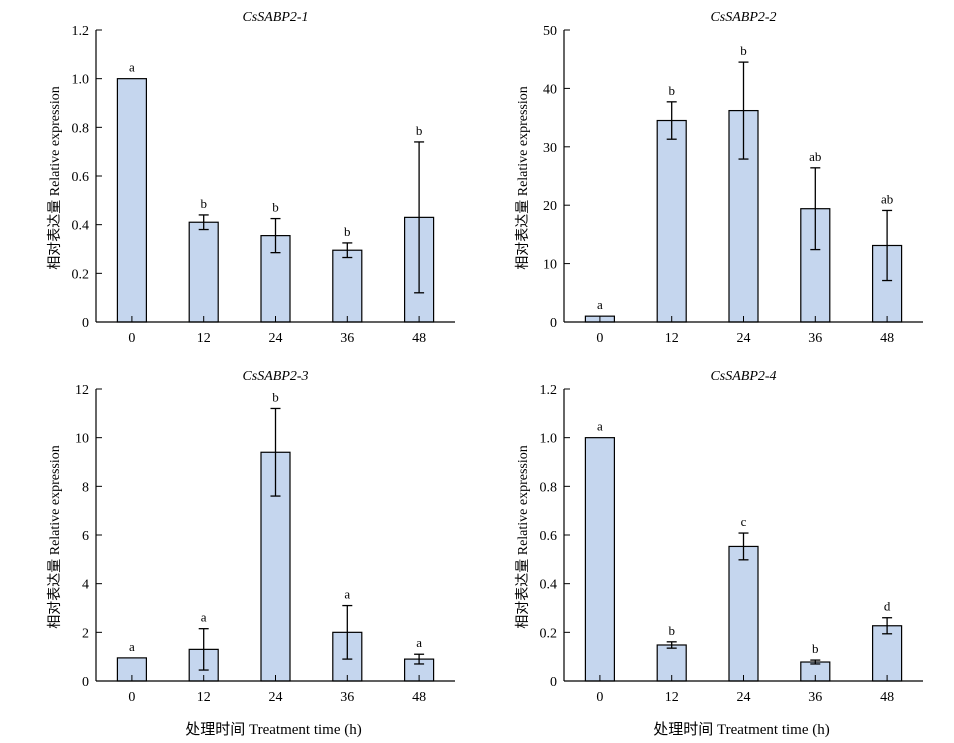 The height and width of the screenshot is (743, 954). What do you see at coordinates (549, 487) in the screenshot?
I see `chart4-y-tick-label: 0.8` at bounding box center [549, 487].